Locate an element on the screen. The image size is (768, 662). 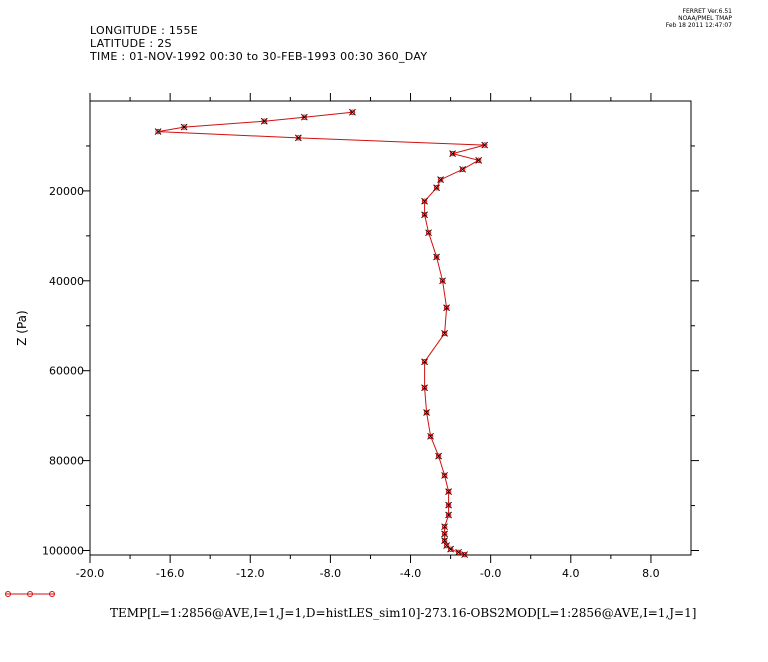
legend is located at coordinates (30, 594).